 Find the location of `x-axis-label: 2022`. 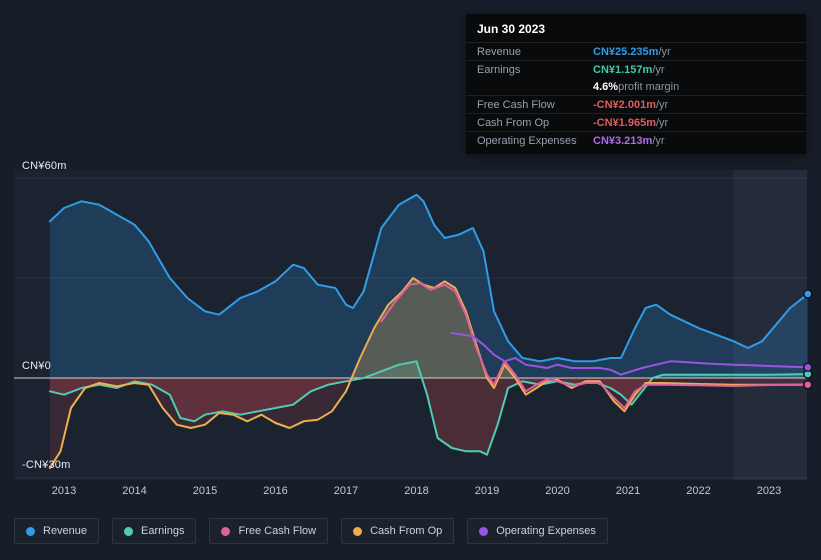

x-axis-label: 2022 is located at coordinates (698, 491).